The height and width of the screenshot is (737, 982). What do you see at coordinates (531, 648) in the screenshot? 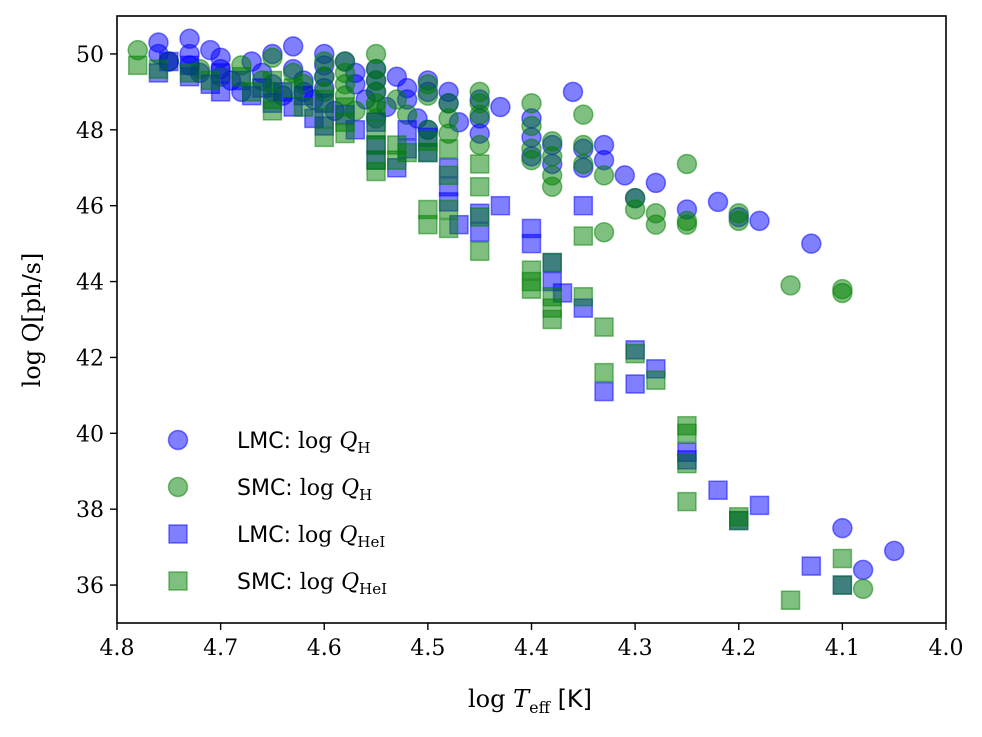
I see `x-tick-label: 4.4` at bounding box center [531, 648].